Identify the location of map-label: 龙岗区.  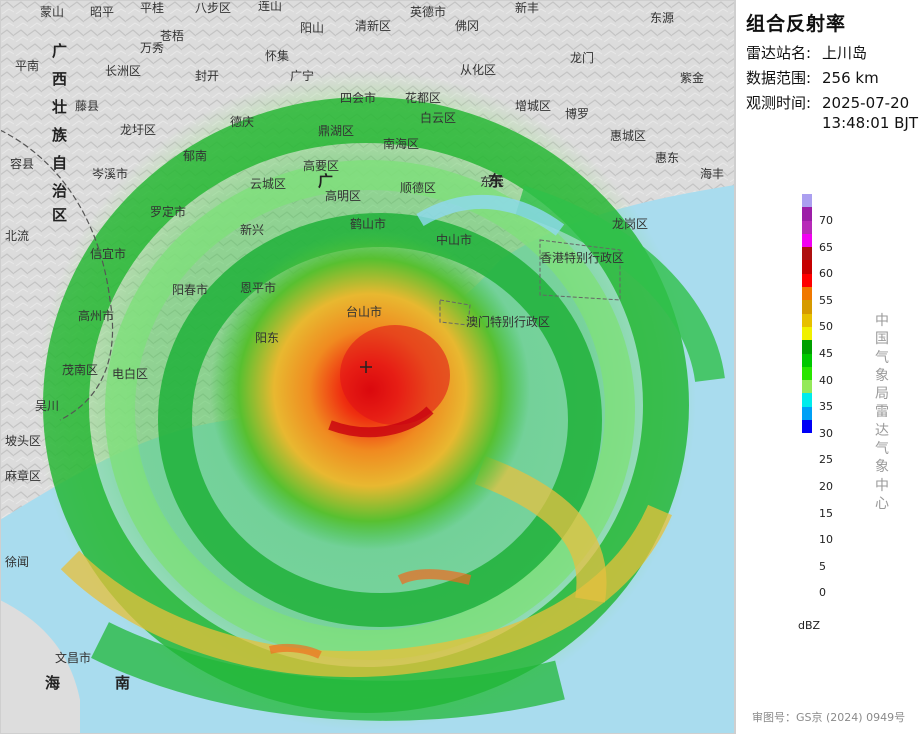
(630, 224).